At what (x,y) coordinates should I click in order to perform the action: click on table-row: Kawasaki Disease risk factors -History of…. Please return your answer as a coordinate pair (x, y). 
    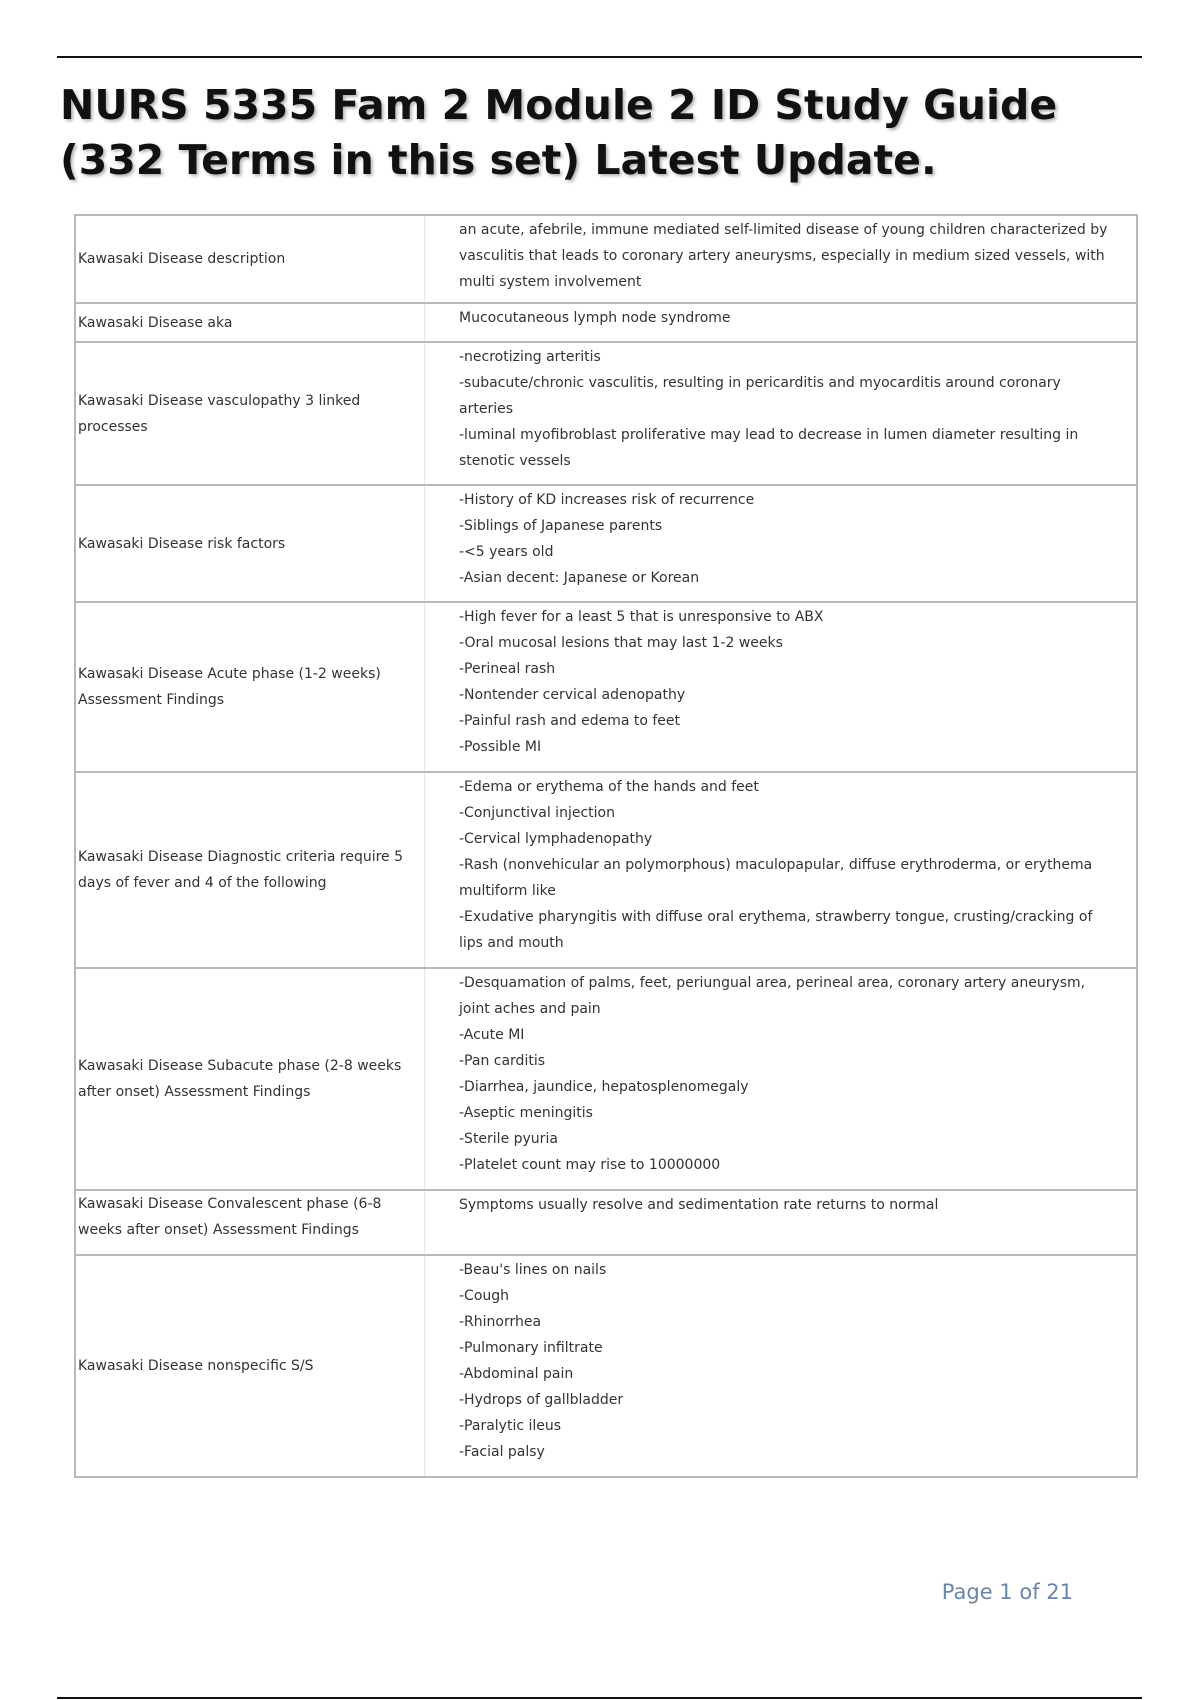
    Looking at the image, I should click on (606, 543).